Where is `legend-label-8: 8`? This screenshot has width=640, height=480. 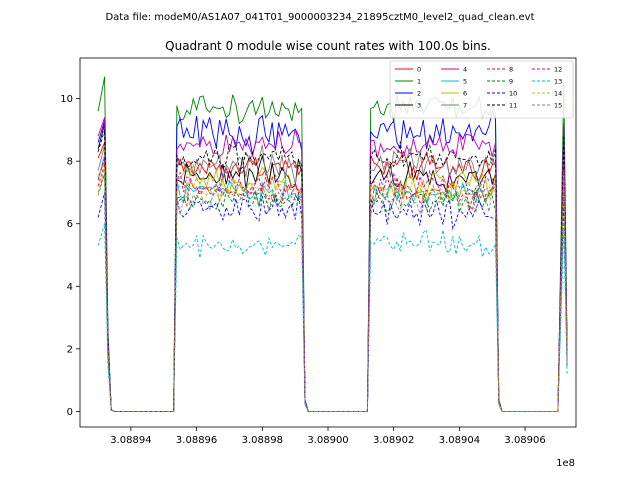 legend-label-8: 8 is located at coordinates (511, 70).